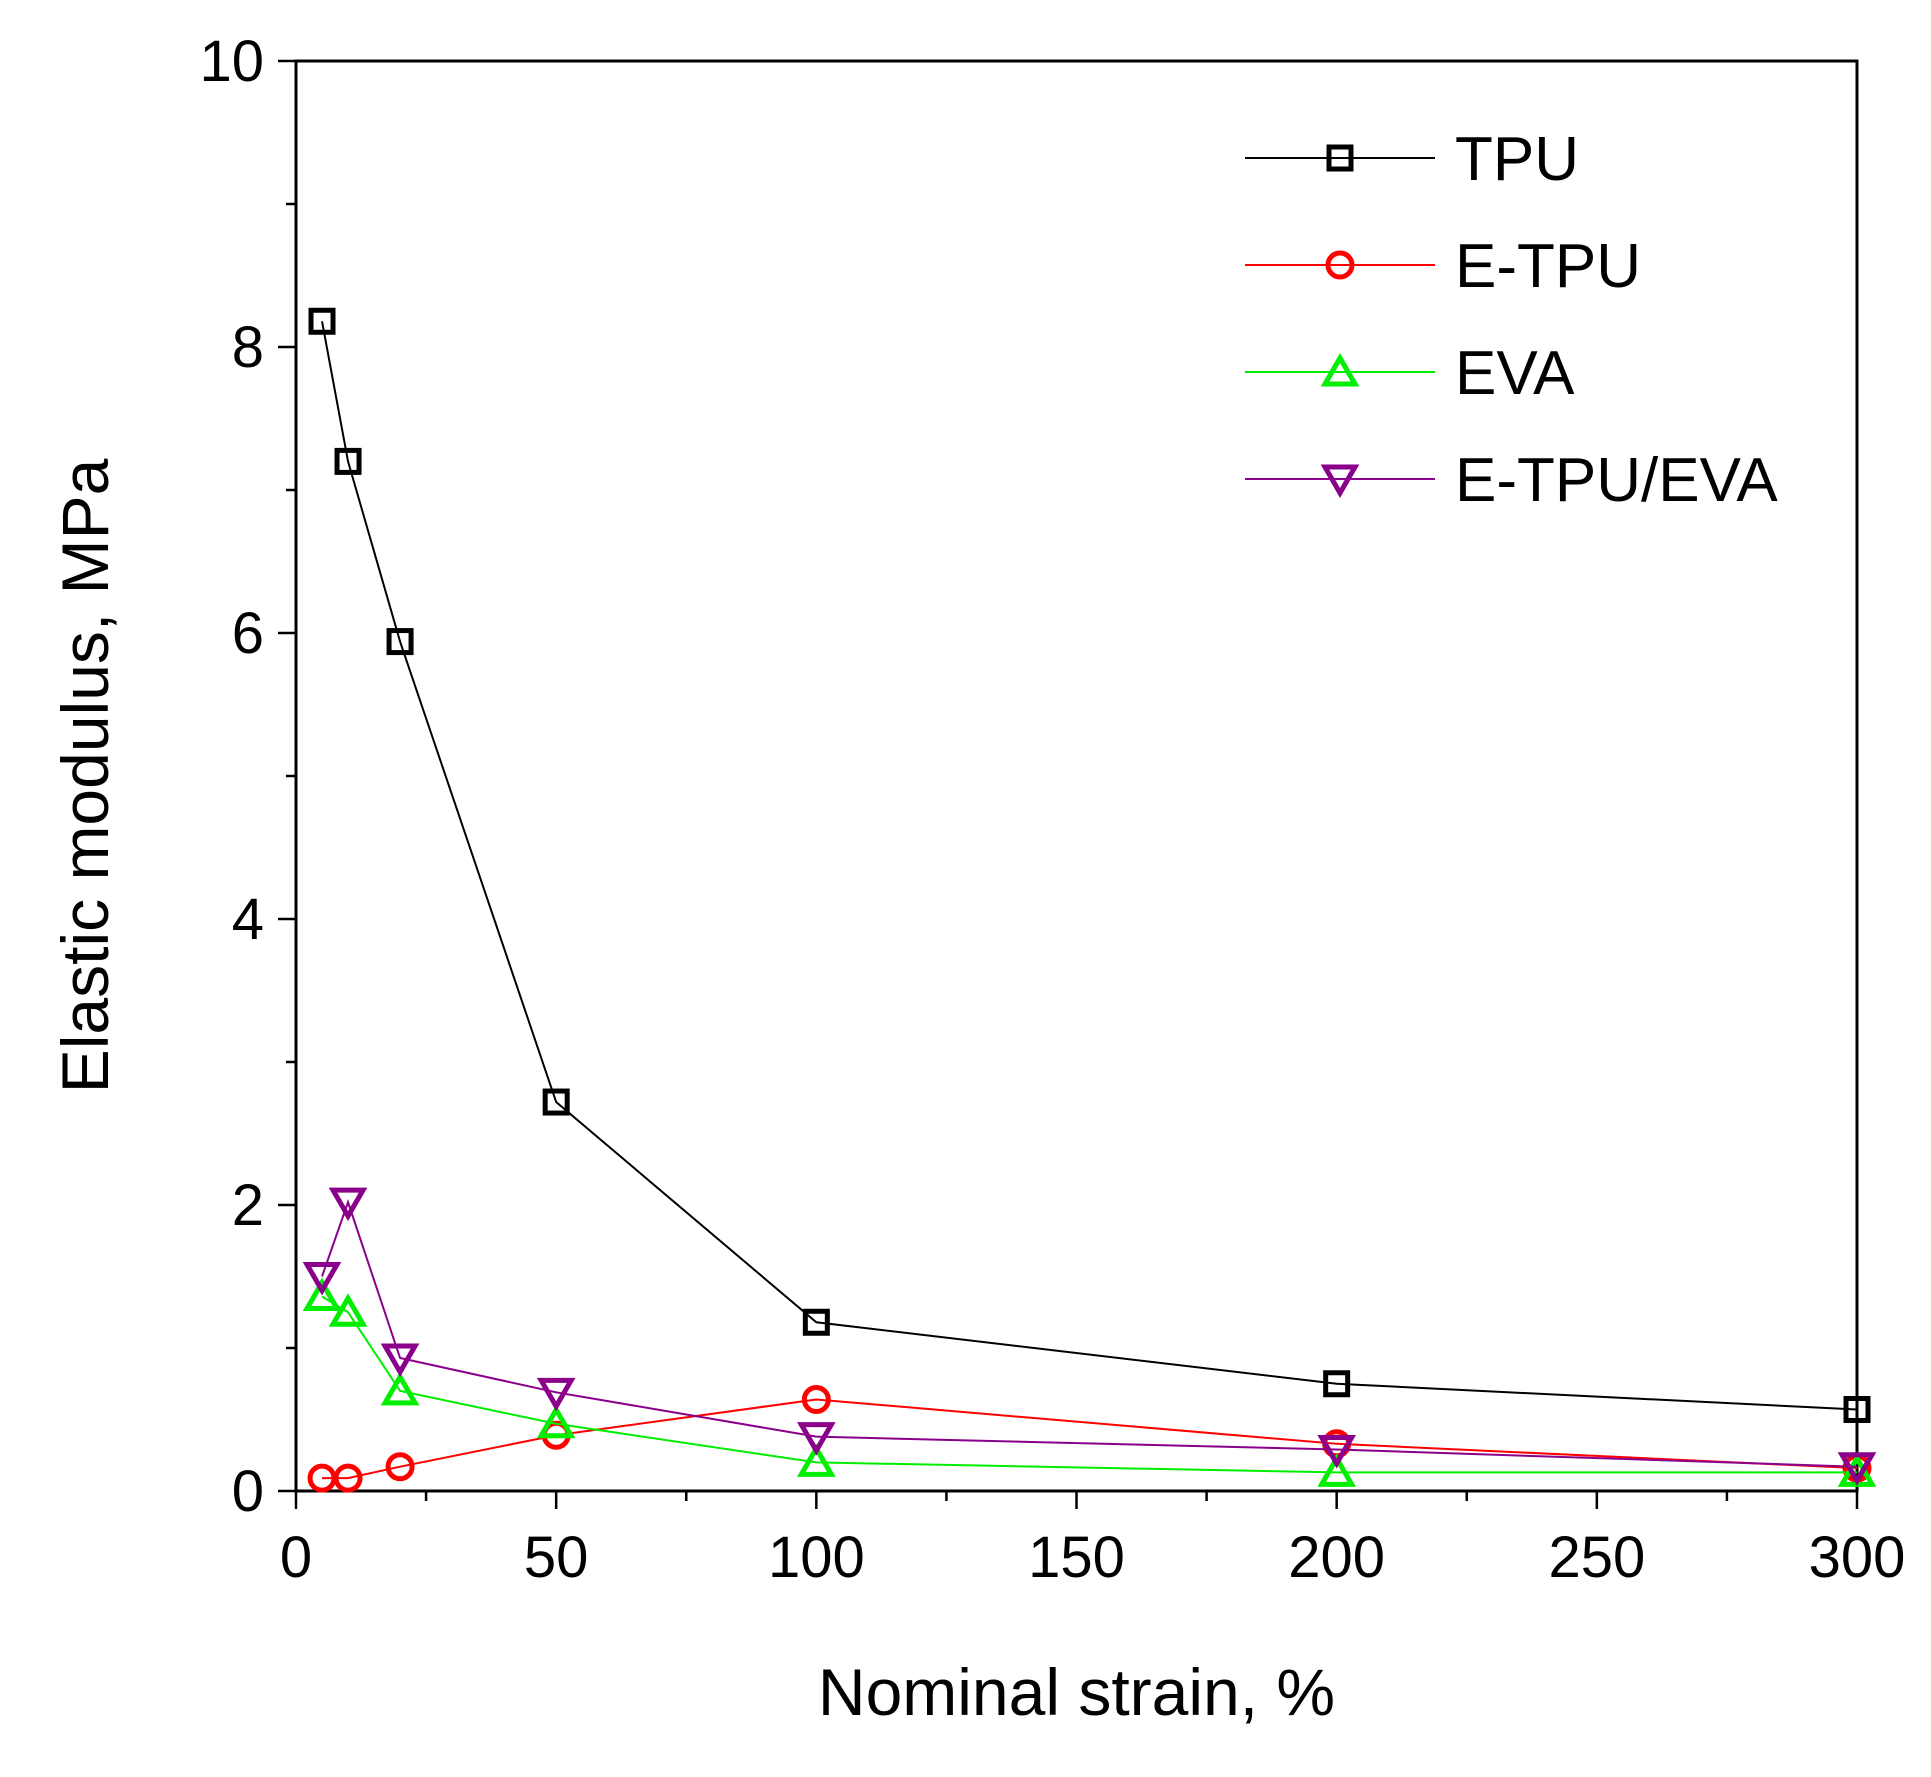 This screenshot has height=1777, width=1931. I want to click on legend-entry: TPU, so click(1412, 159).